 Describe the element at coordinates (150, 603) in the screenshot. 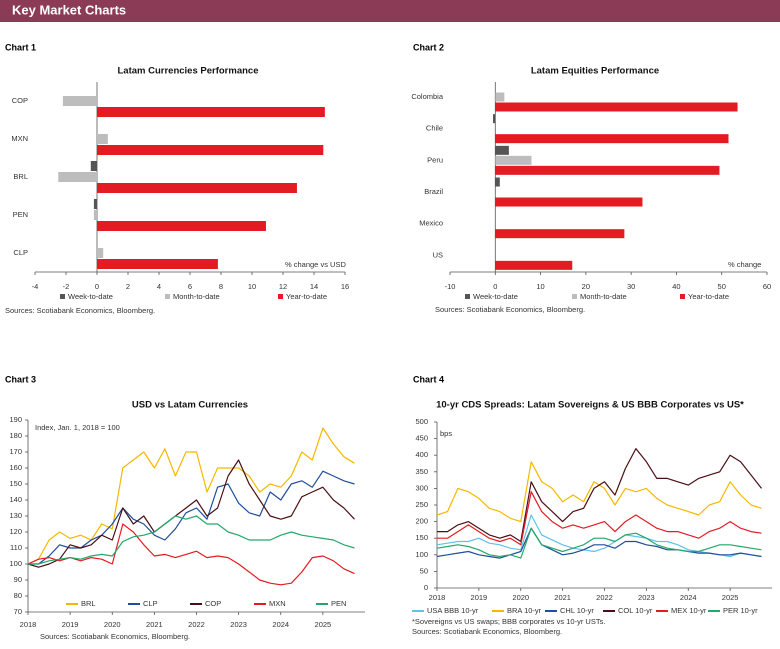

I see `legend-label: CLP` at that location.